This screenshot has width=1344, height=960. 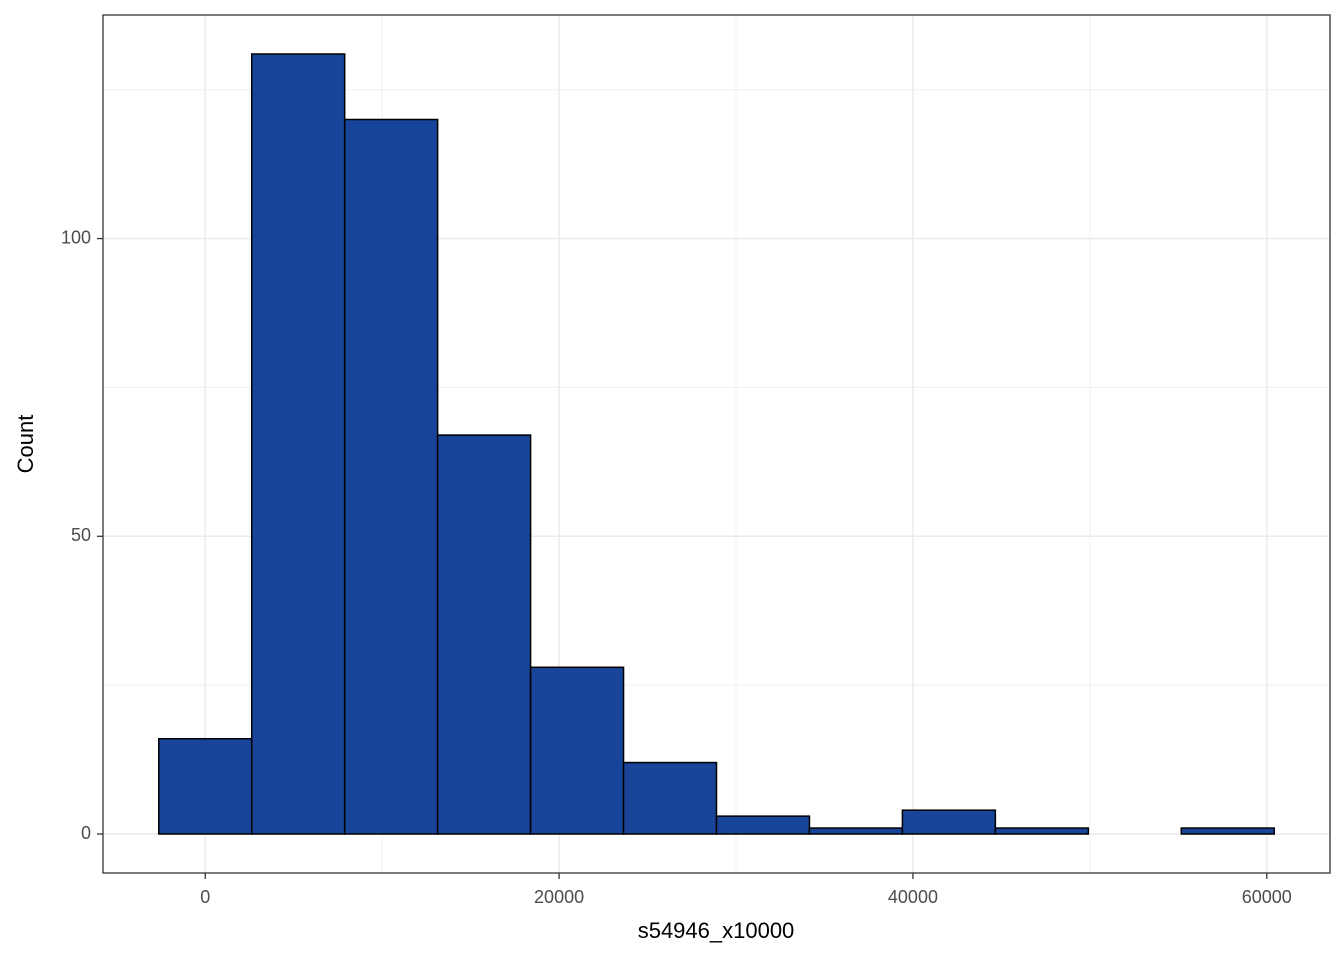 What do you see at coordinates (86, 833) in the screenshot?
I see `y-tick-label: 0` at bounding box center [86, 833].